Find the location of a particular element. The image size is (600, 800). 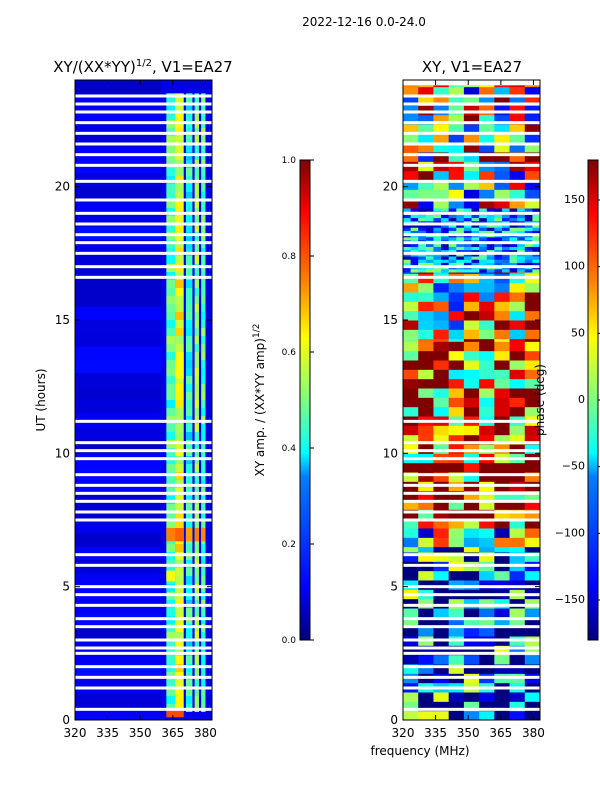

y-tick-label: 10 is located at coordinates (390, 453).